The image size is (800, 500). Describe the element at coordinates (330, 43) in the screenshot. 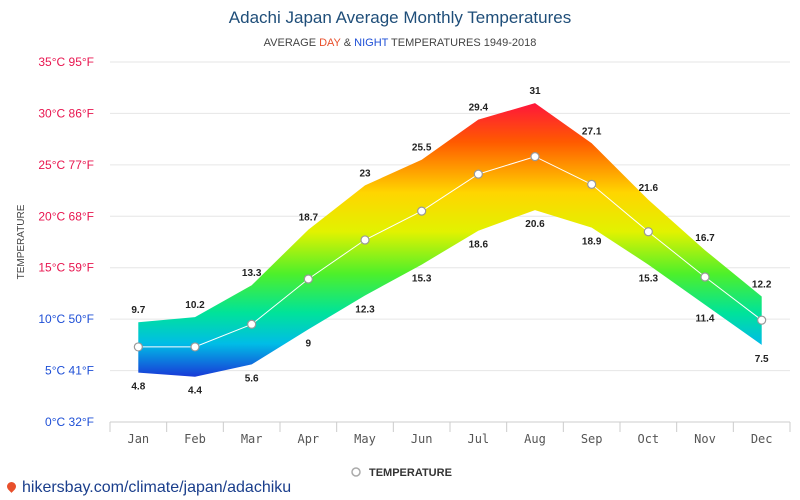

I see `subtitle-day: DAY` at that location.